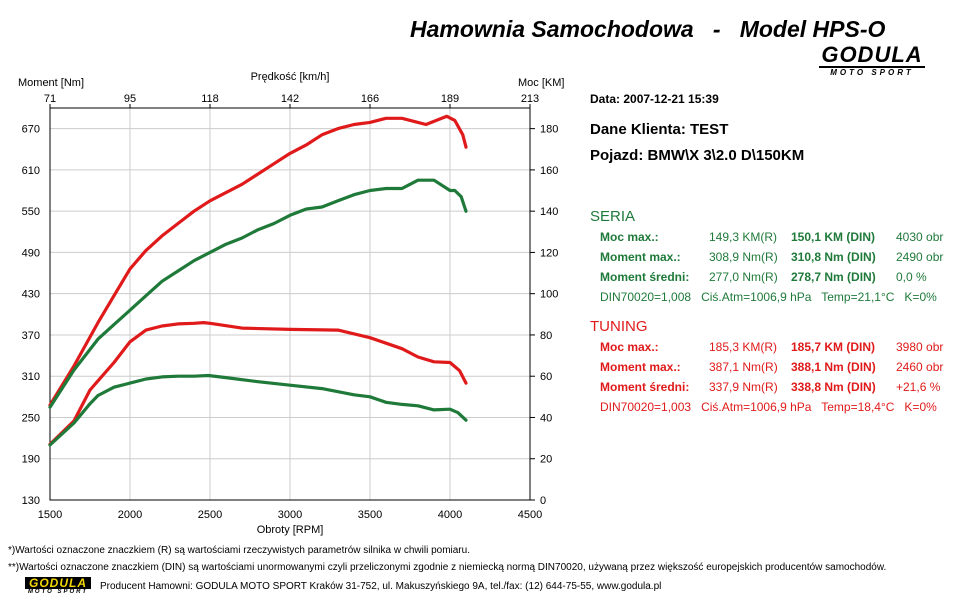 The height and width of the screenshot is (600, 980). I want to click on row-value-r: 185,3 KM(R), so click(743, 347).